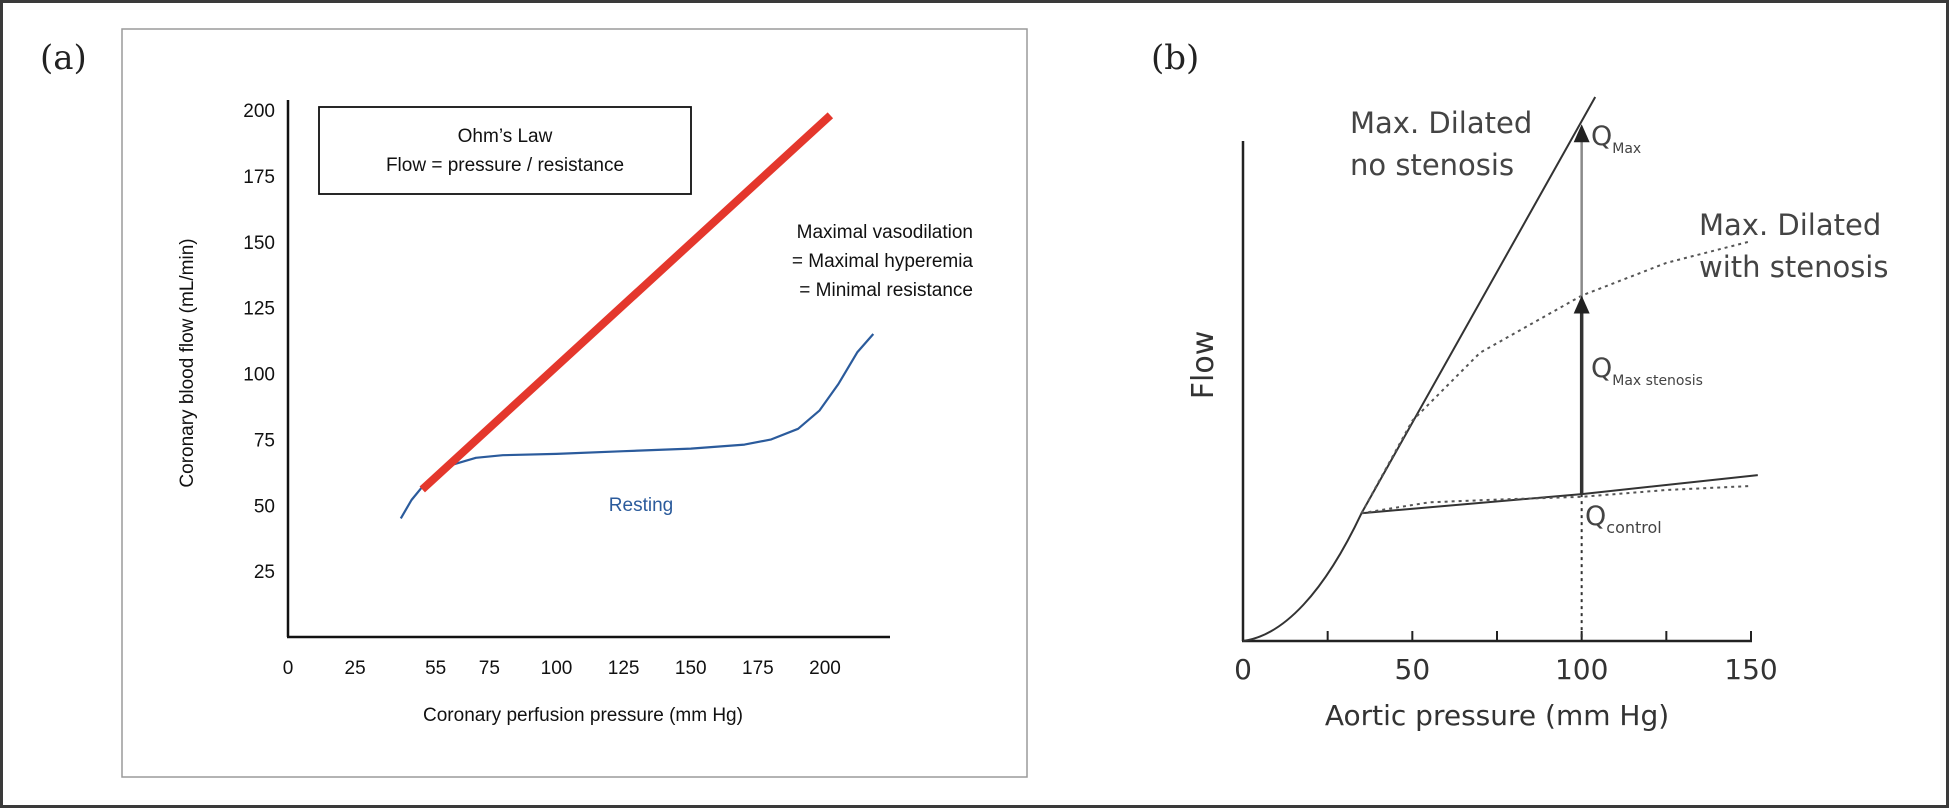  Describe the element at coordinates (259, 177) in the screenshot. I see `a-y-tick-175: 175` at that location.